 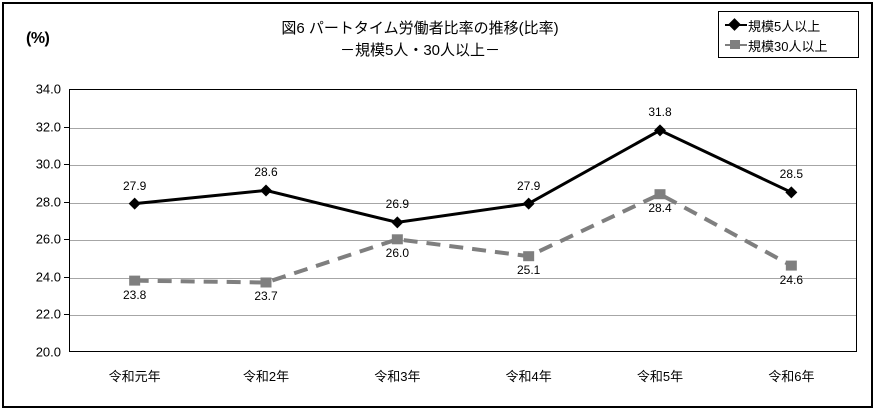 What do you see at coordinates (48, 314) in the screenshot?
I see `y-tick-label: 22.0` at bounding box center [48, 314].